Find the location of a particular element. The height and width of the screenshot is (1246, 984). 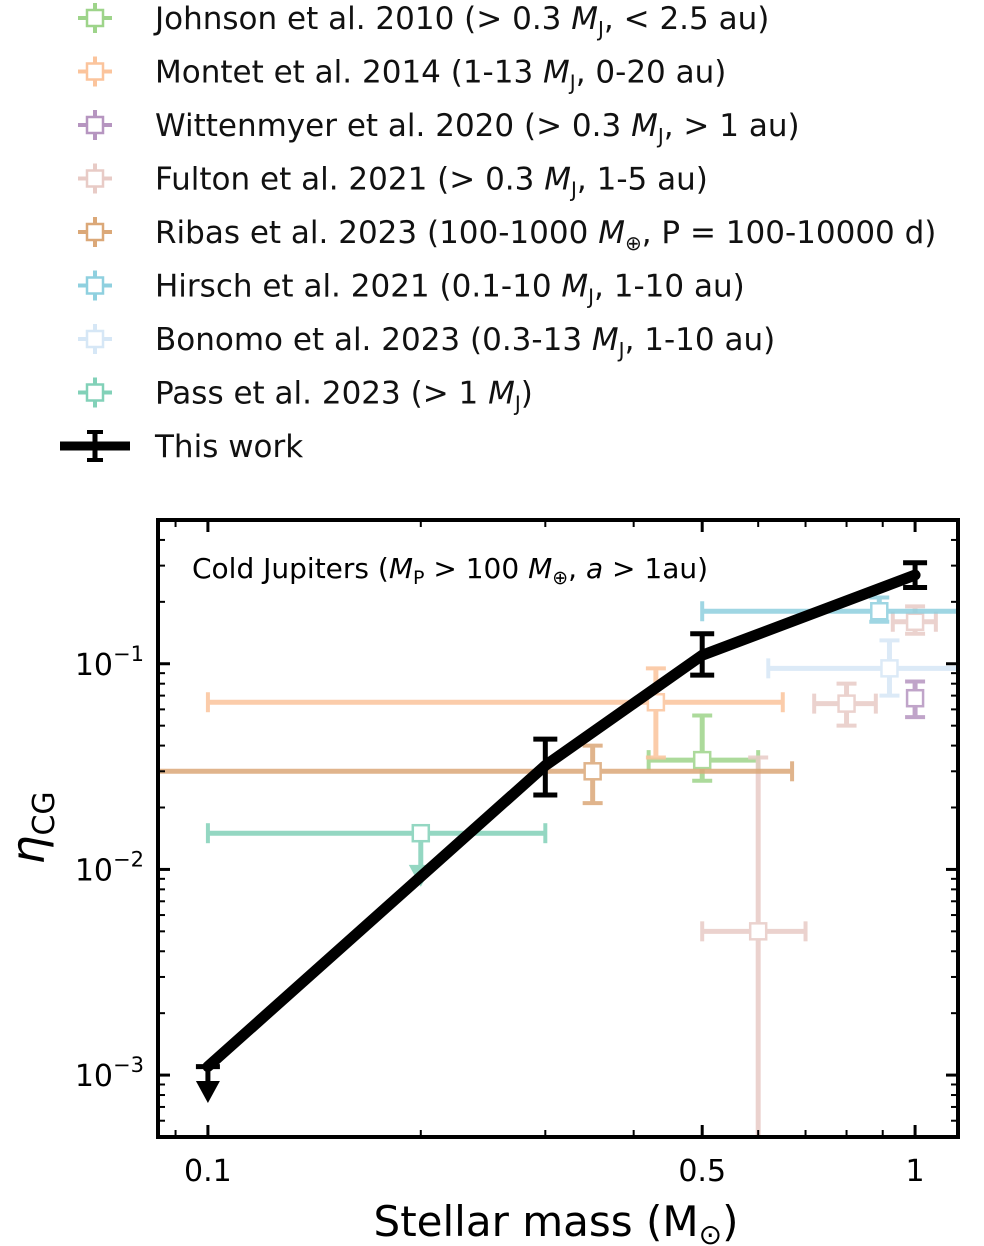

x-tick-label: 0.1 is located at coordinates (208, 1171).